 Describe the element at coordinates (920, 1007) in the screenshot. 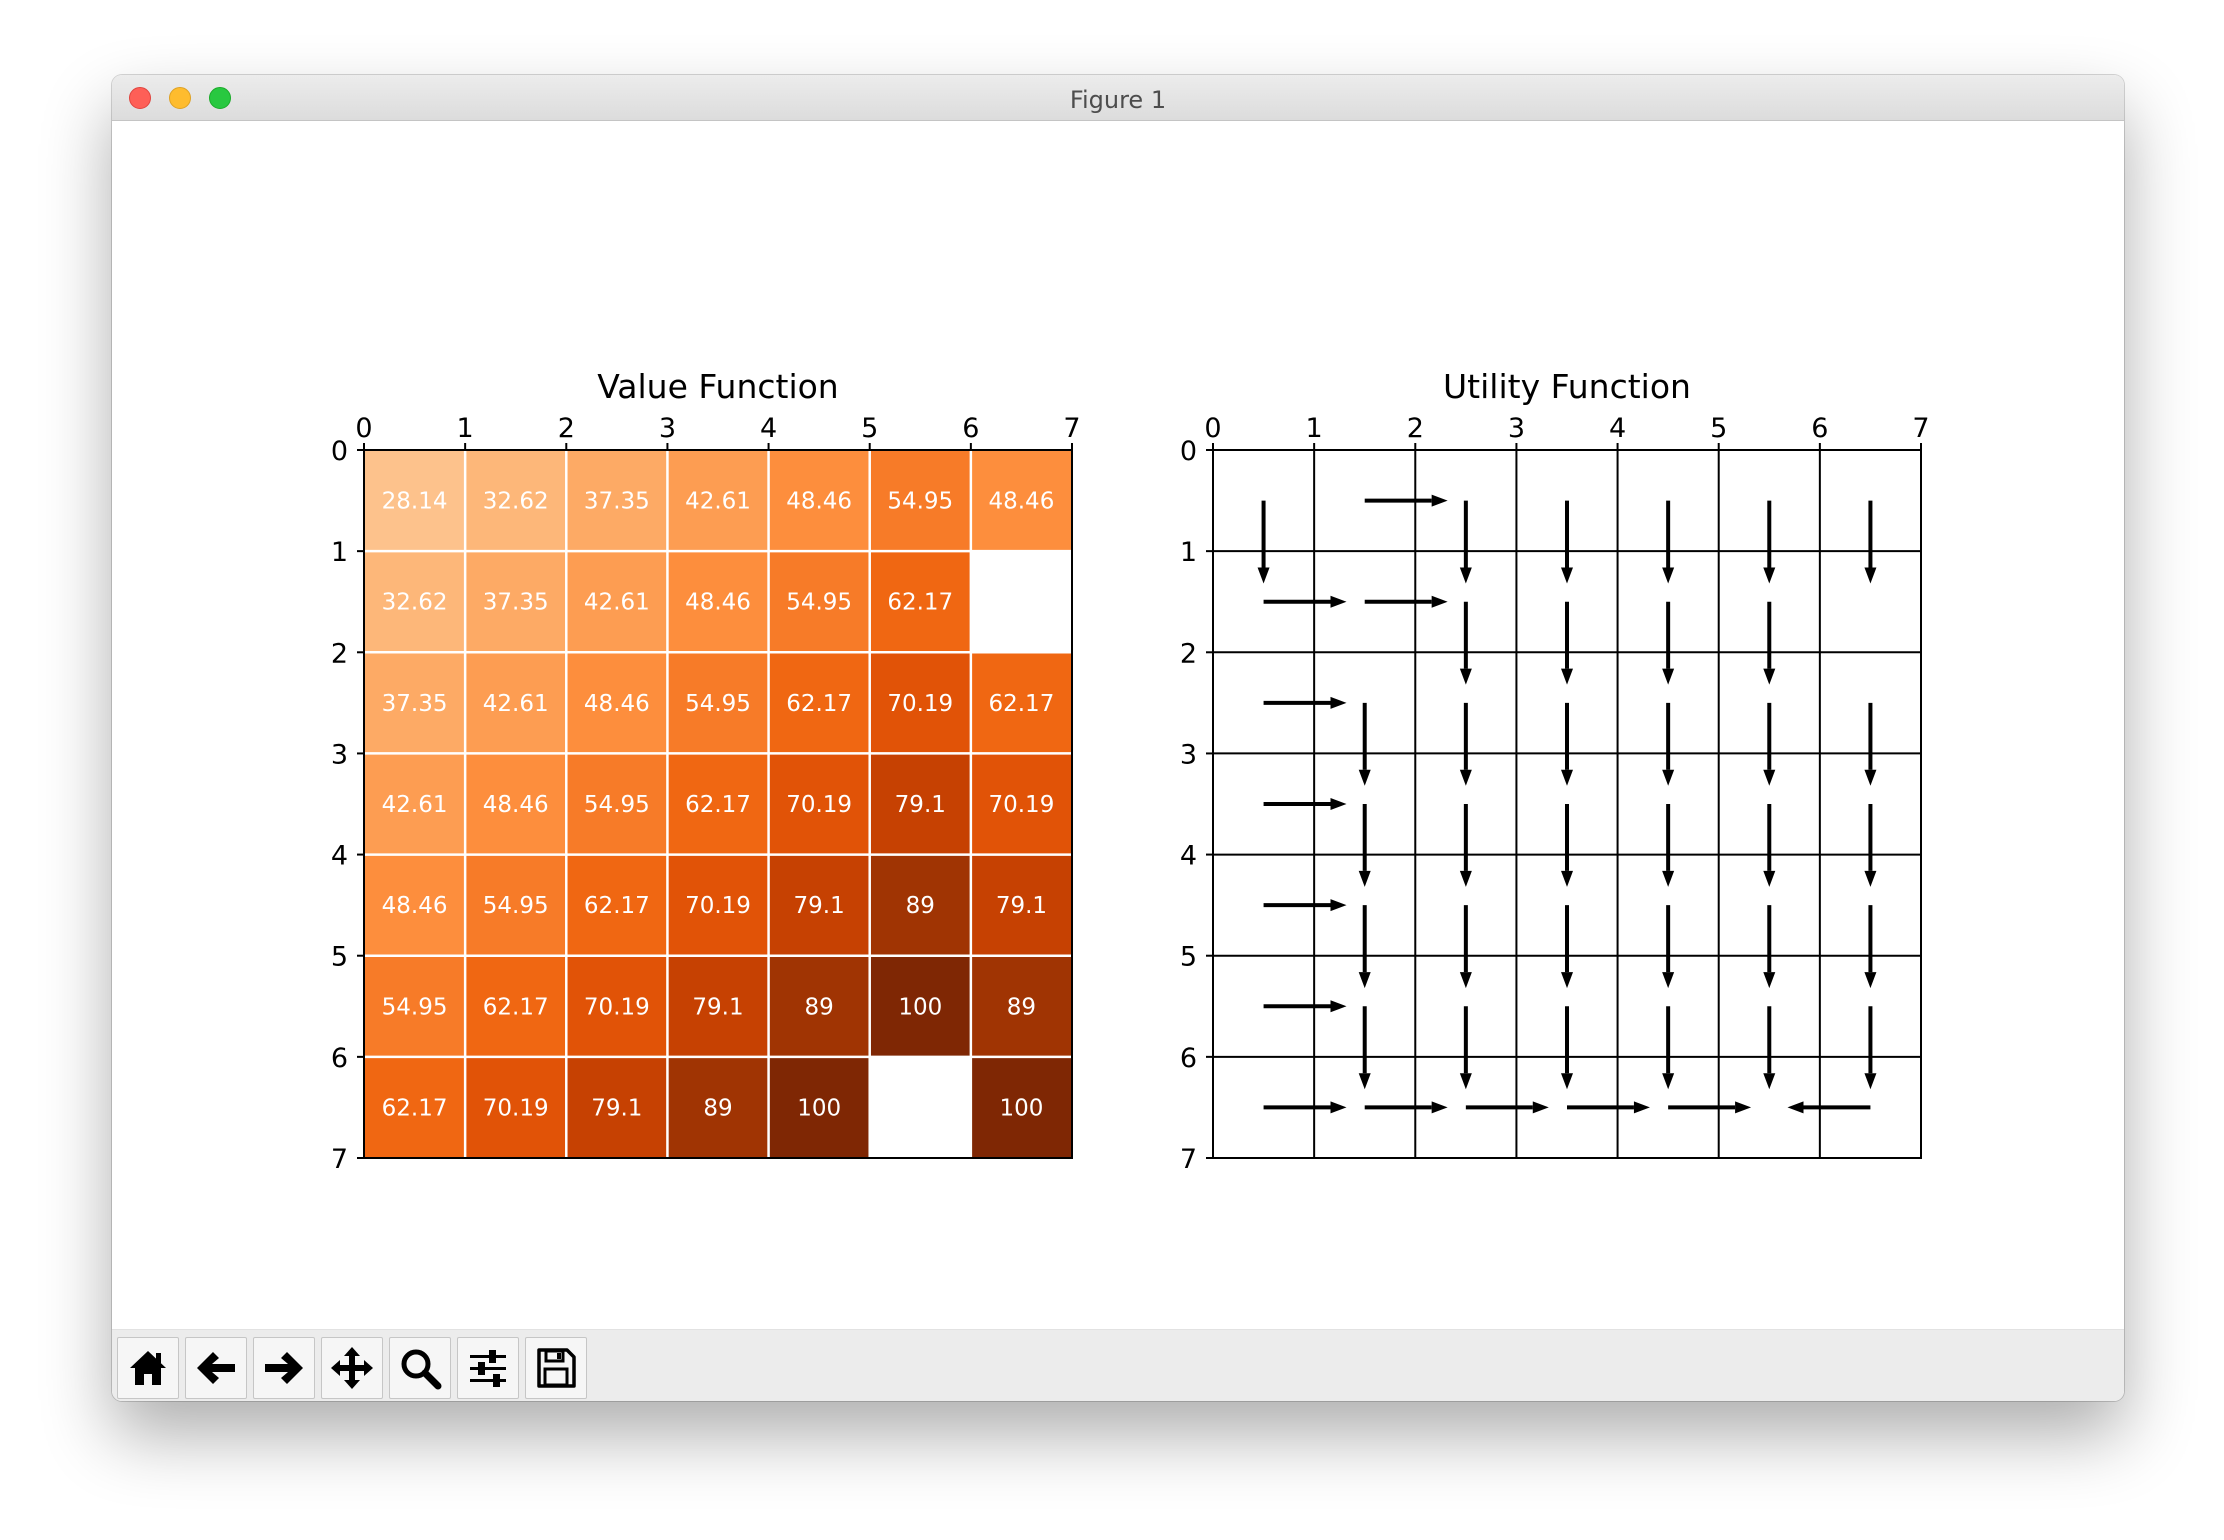

I see `cell-value-label: 100` at that location.